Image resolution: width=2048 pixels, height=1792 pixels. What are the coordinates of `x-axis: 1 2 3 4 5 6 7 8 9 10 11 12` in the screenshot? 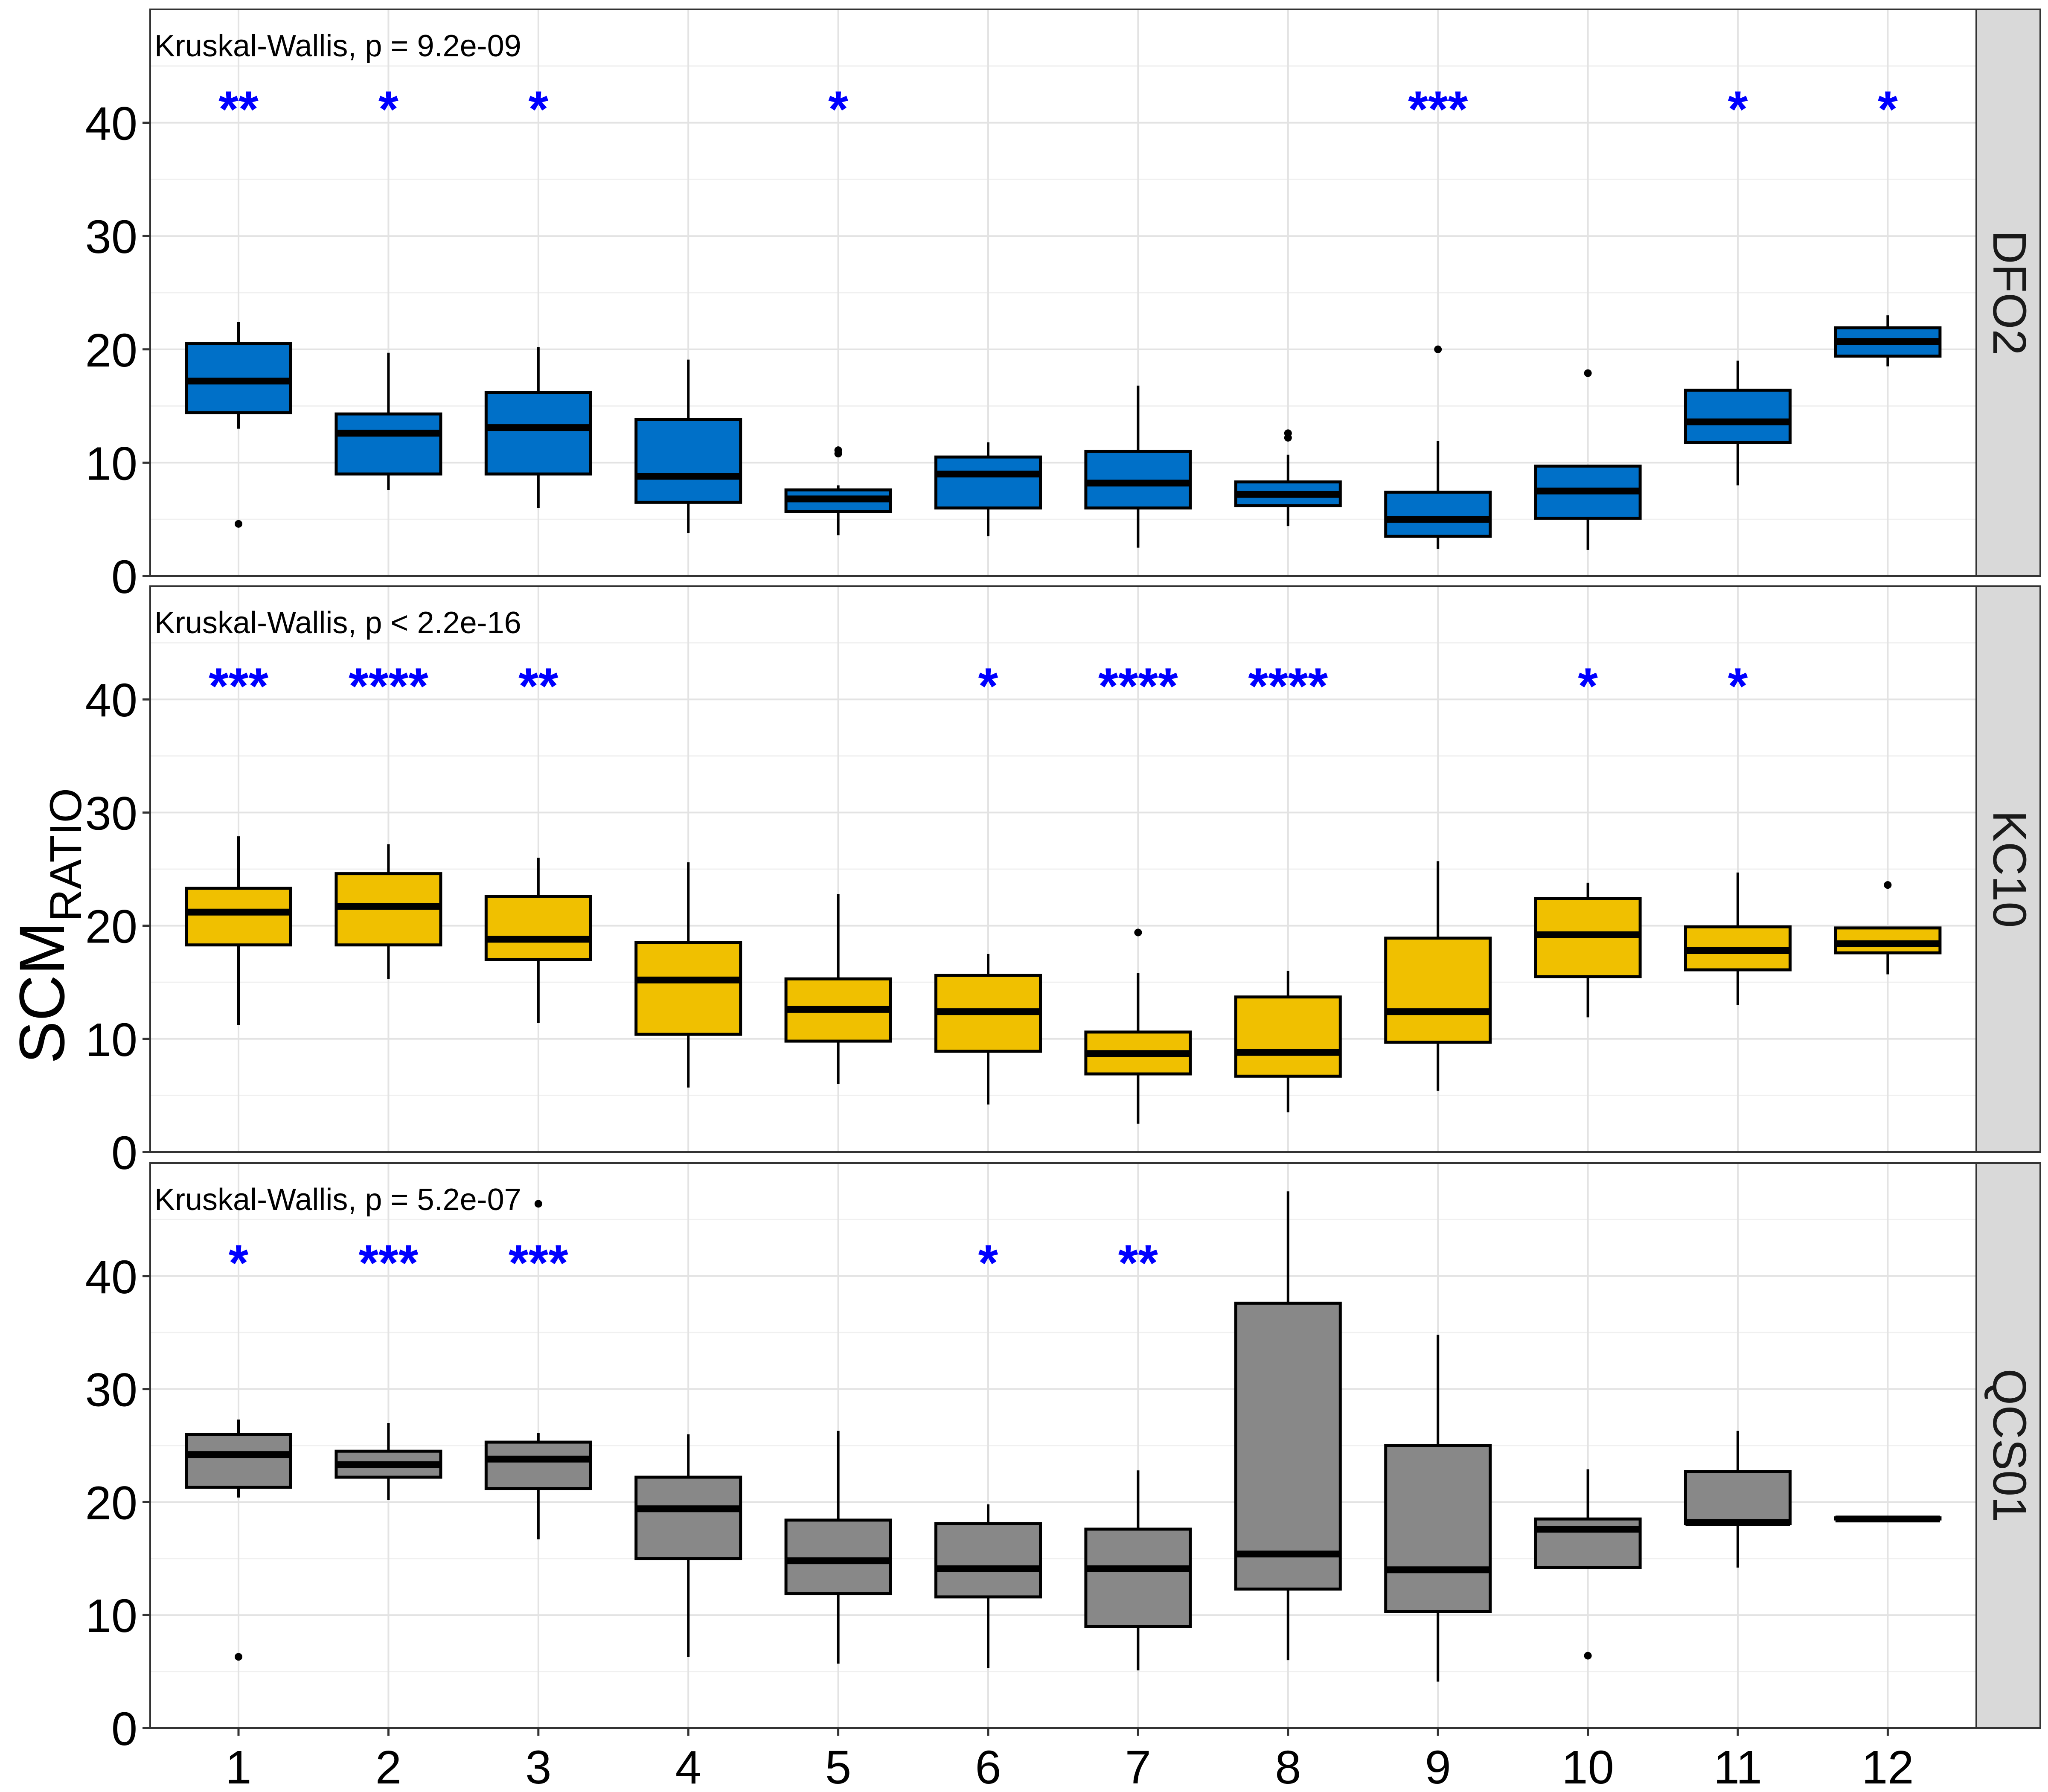 It's located at (1069, 1760).